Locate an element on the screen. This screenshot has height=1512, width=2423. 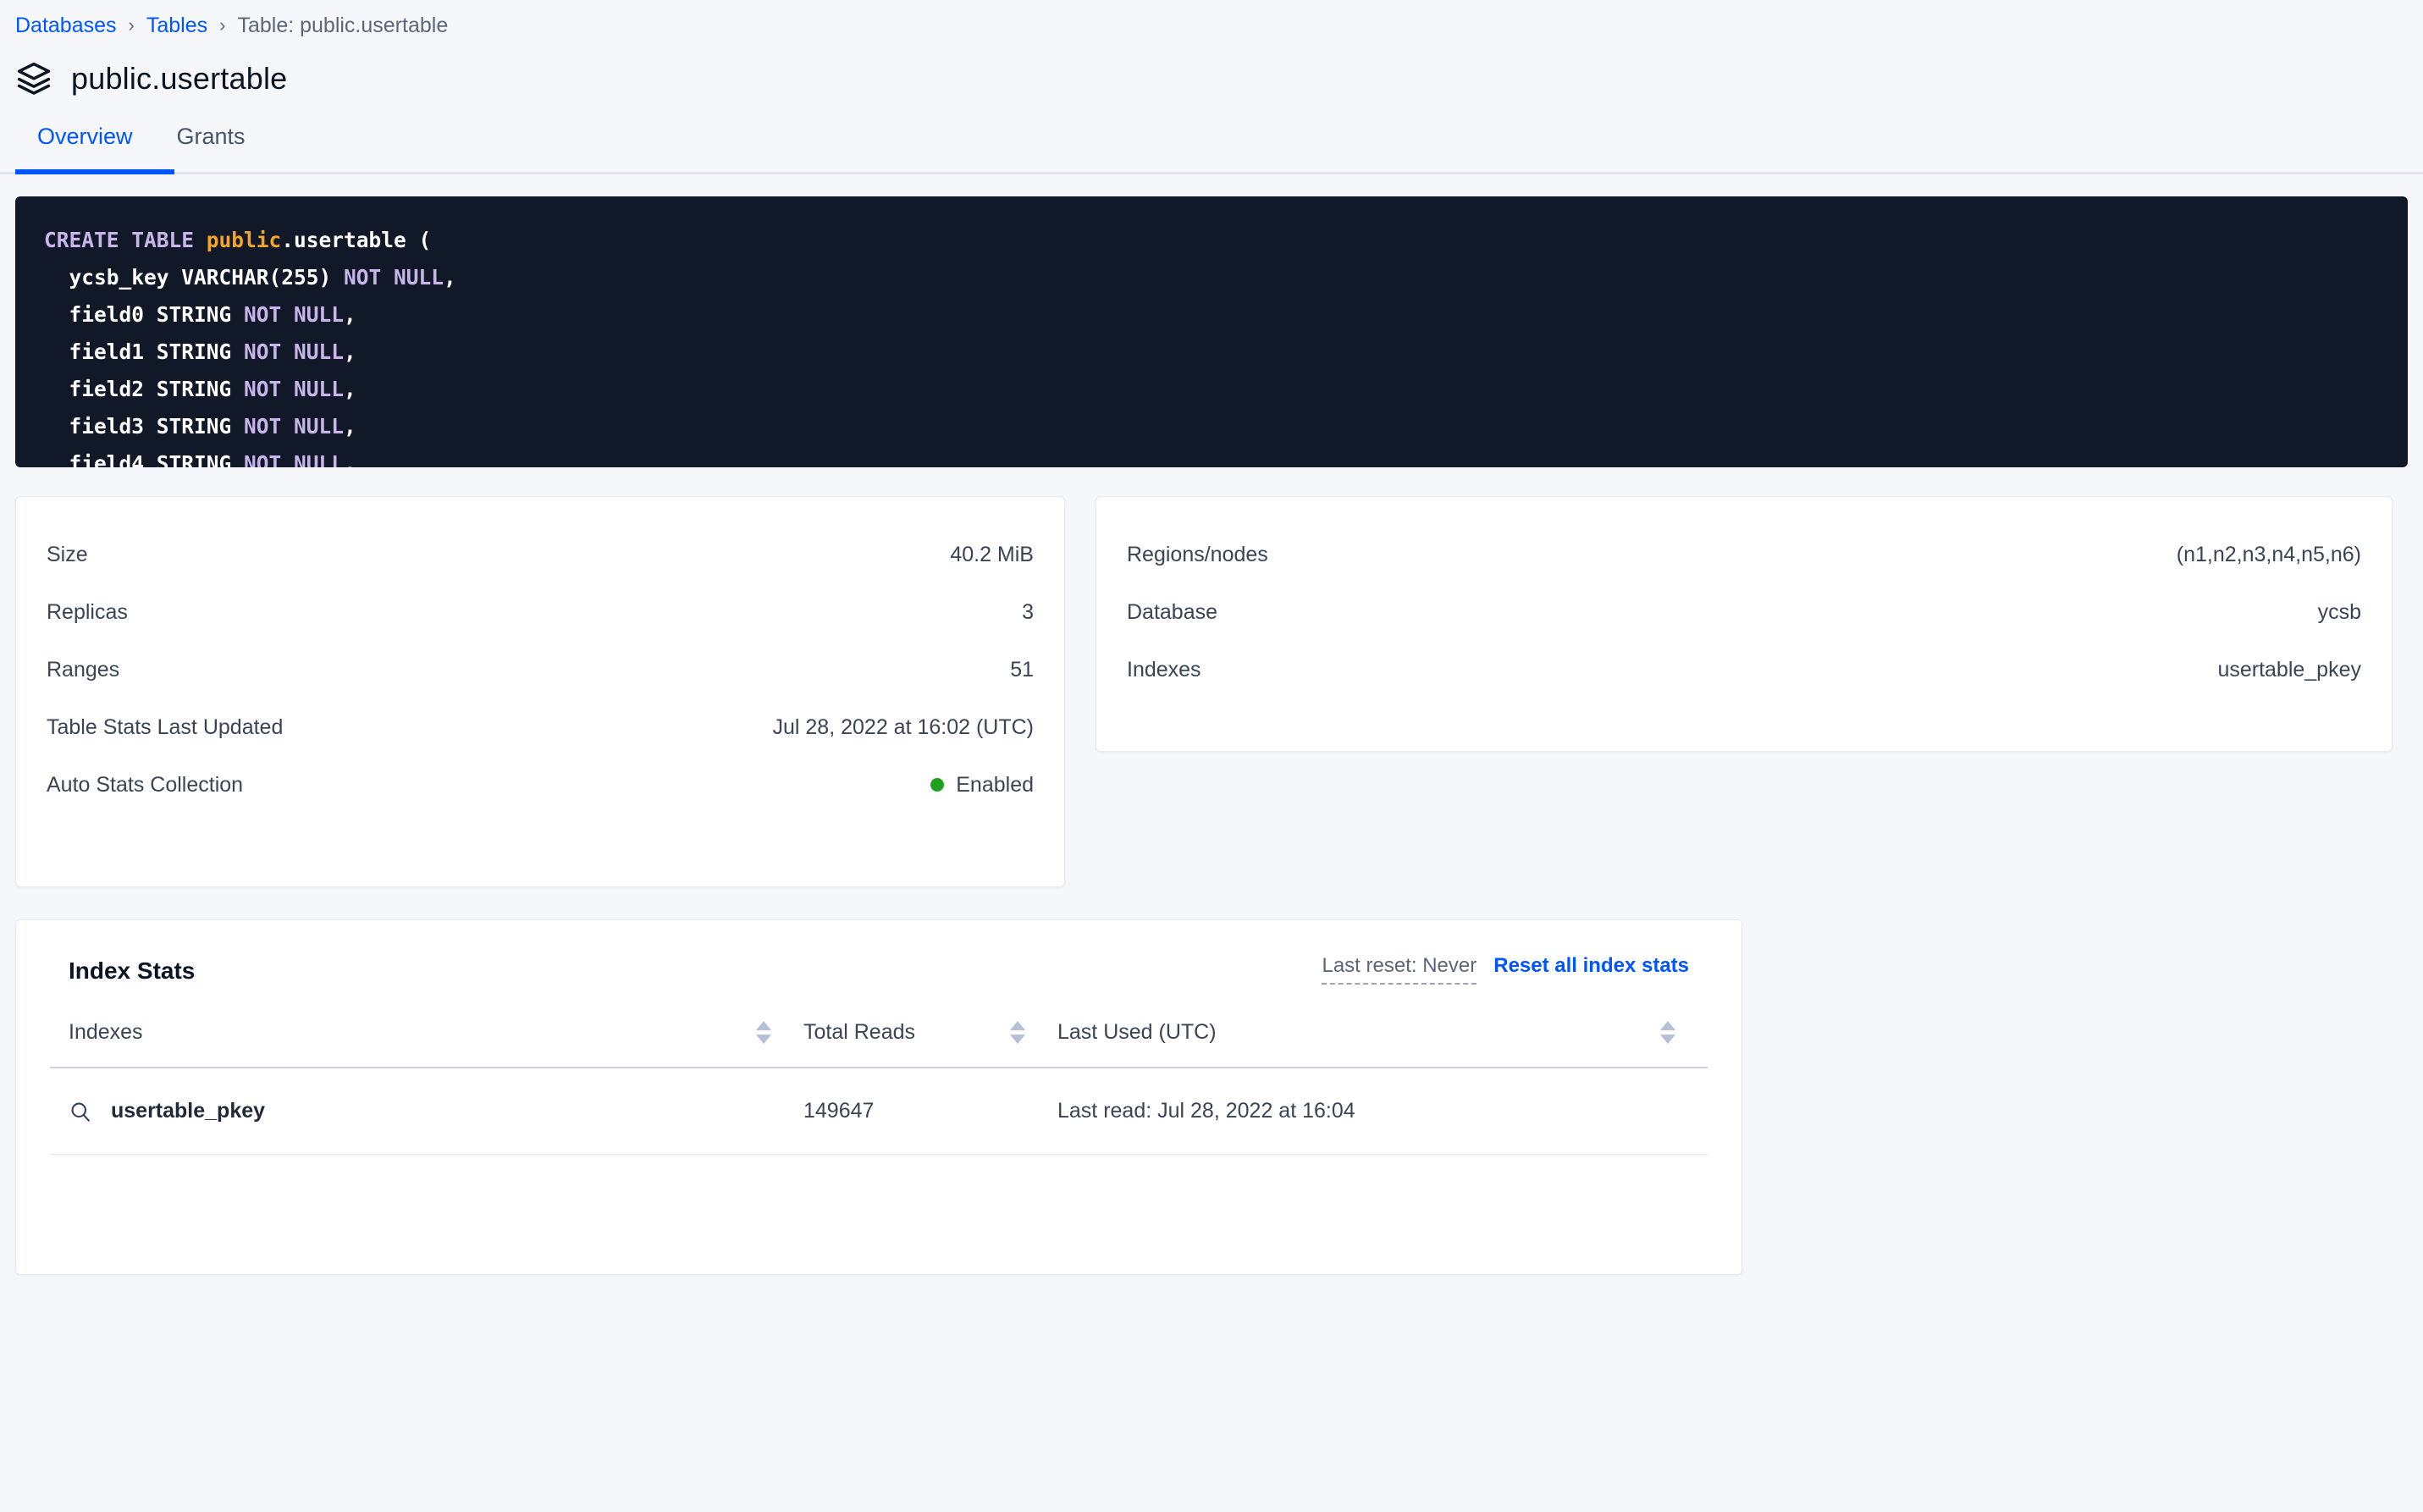
breadcrumb-current: Table: public.usertable is located at coordinates (343, 25).